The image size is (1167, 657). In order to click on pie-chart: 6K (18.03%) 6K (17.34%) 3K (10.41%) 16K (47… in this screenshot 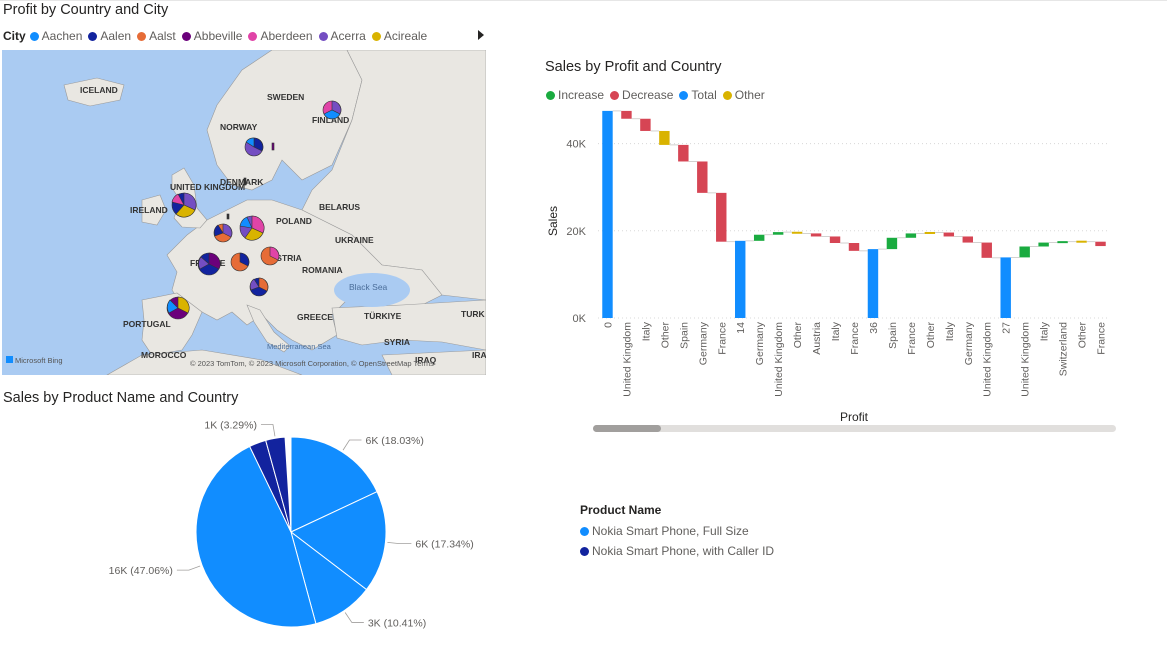, I will do `click(291, 525)`.